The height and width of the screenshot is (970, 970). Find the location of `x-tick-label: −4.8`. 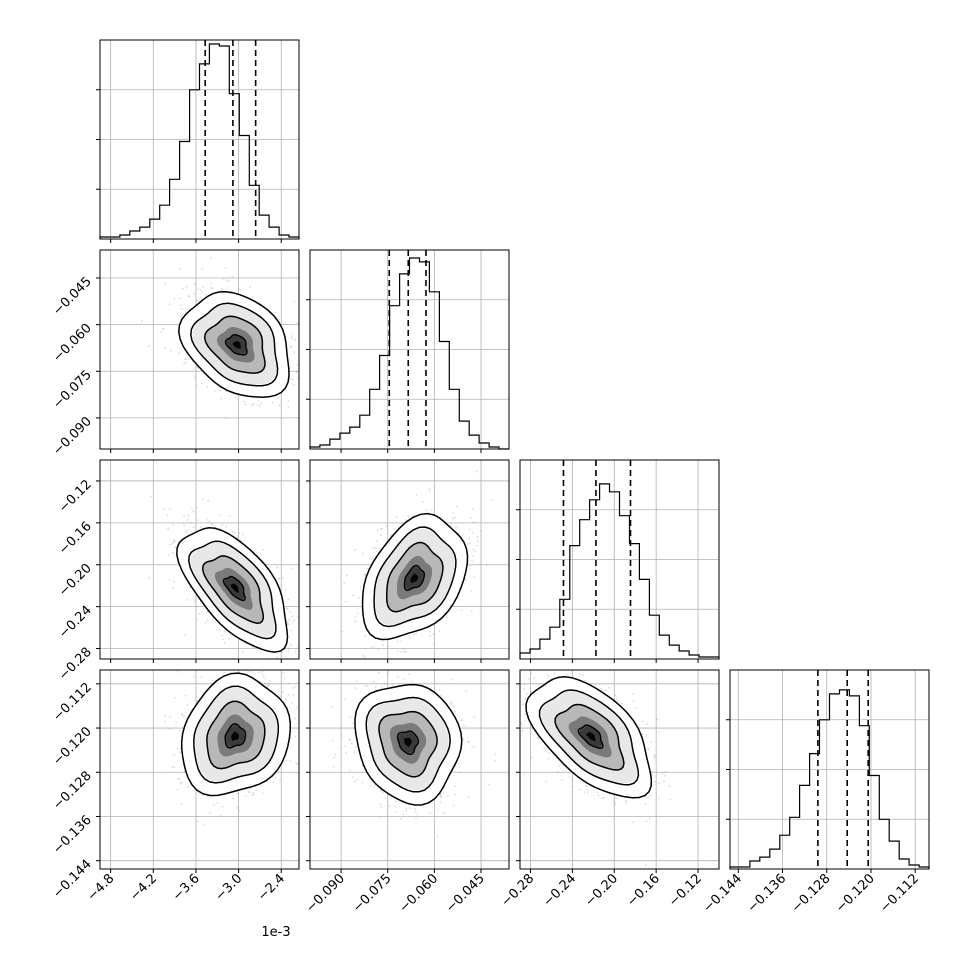

x-tick-label: −4.8 is located at coordinates (101, 887).